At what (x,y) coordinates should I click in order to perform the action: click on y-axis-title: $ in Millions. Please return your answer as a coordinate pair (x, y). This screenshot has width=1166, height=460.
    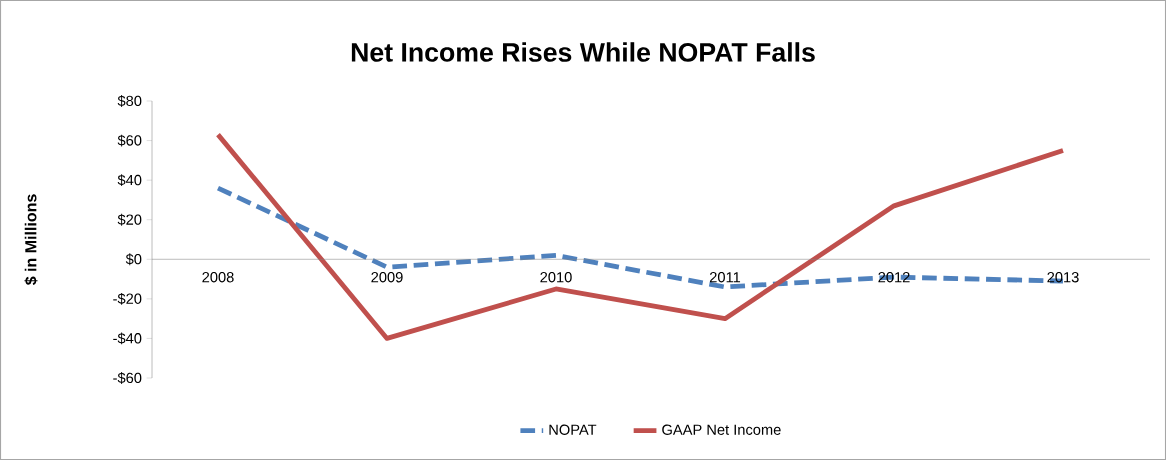
    Looking at the image, I should click on (31, 240).